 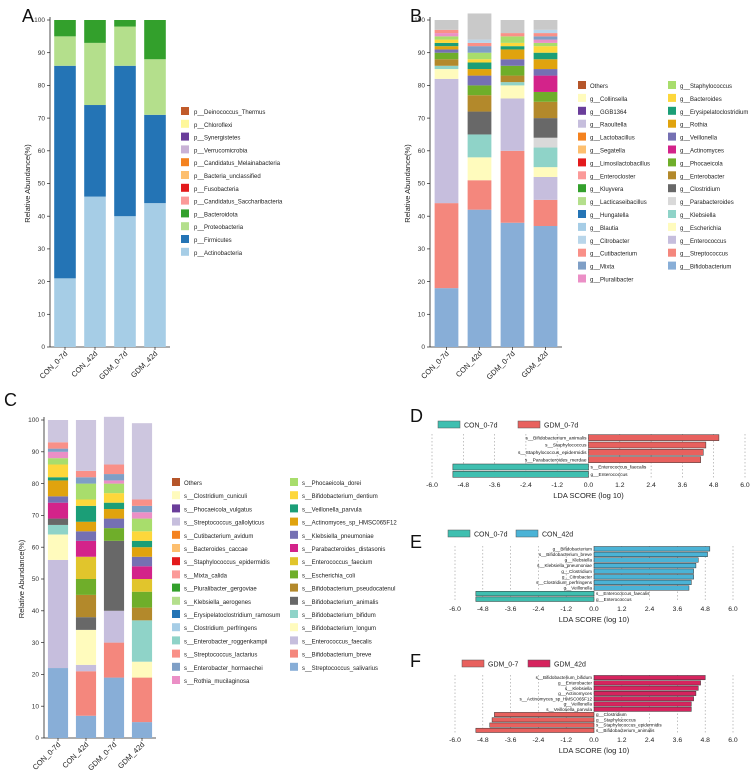 I want to click on legend-swatch-p-actinobacteria, so click(x=185, y=251).